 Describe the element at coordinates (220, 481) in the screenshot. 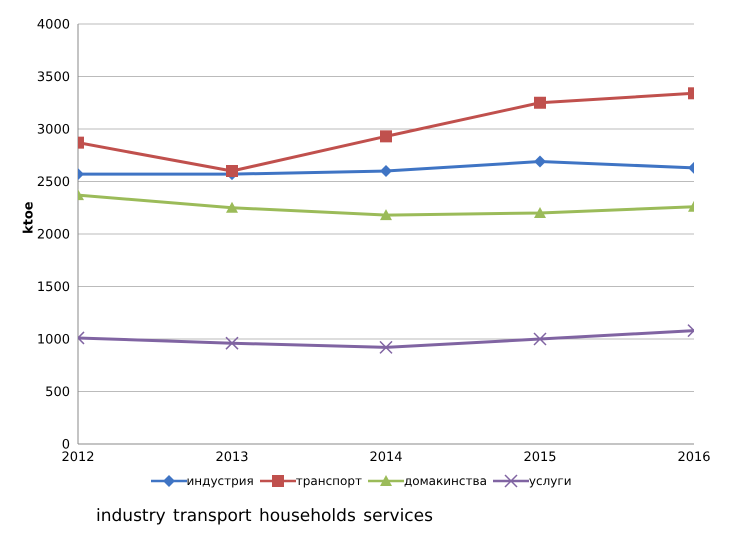

I see `legend-label: индустрия` at that location.